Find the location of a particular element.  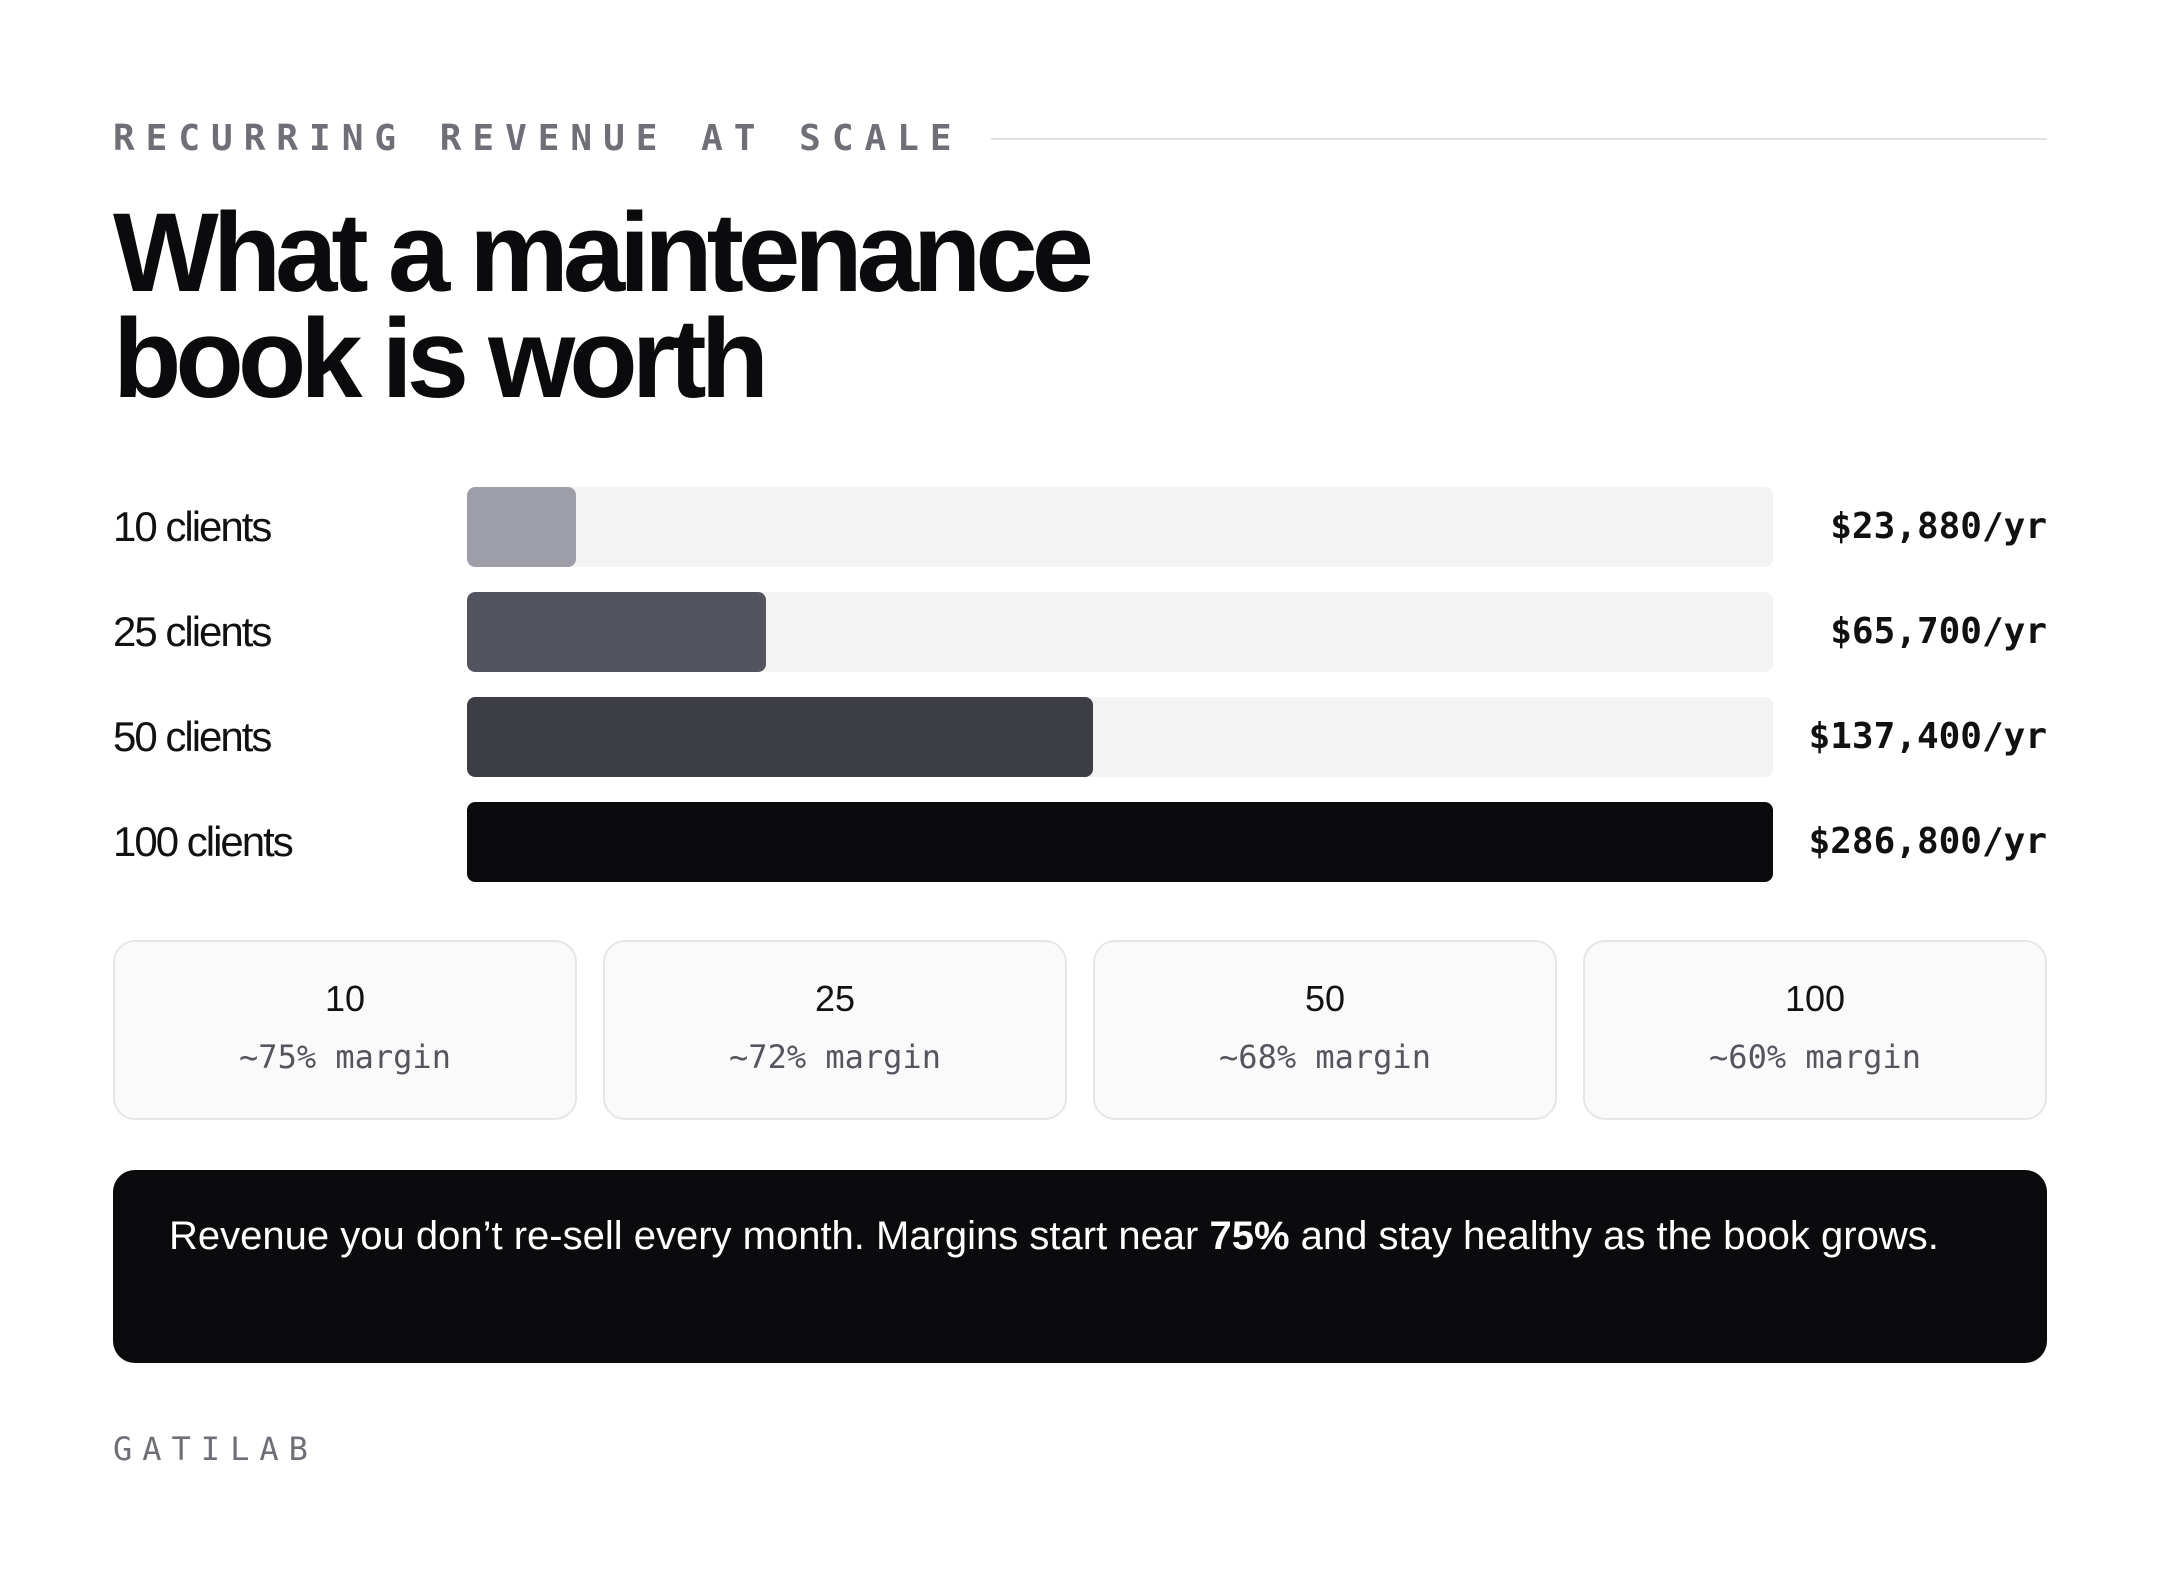

callout-text-end: and stay healthy as the book grows. is located at coordinates (1614, 1236).